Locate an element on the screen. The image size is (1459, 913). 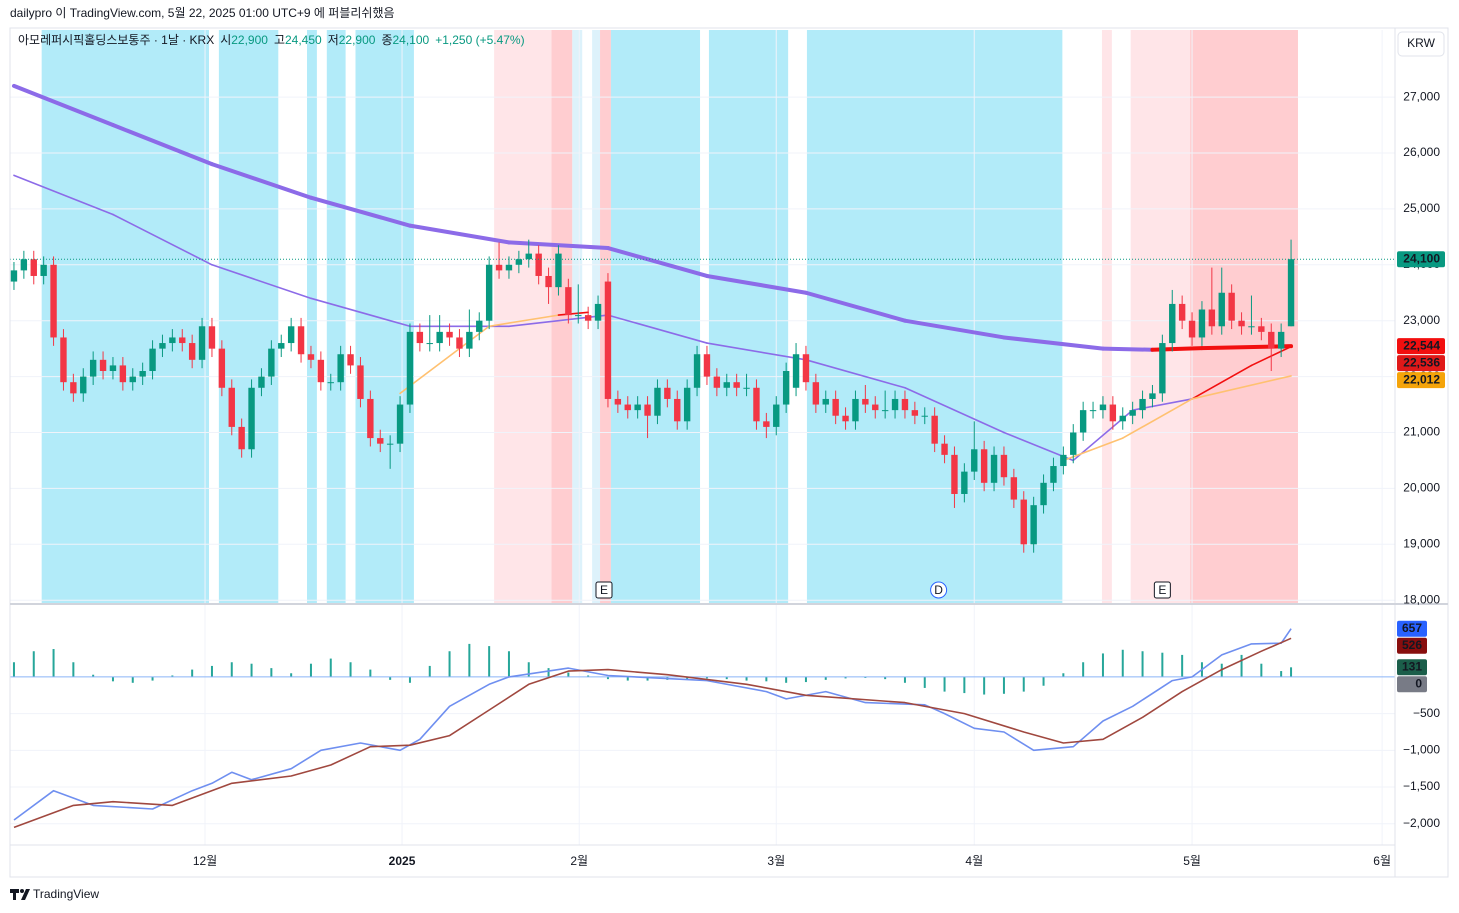
y-tick-label: 18,000 is located at coordinates (1421, 599).